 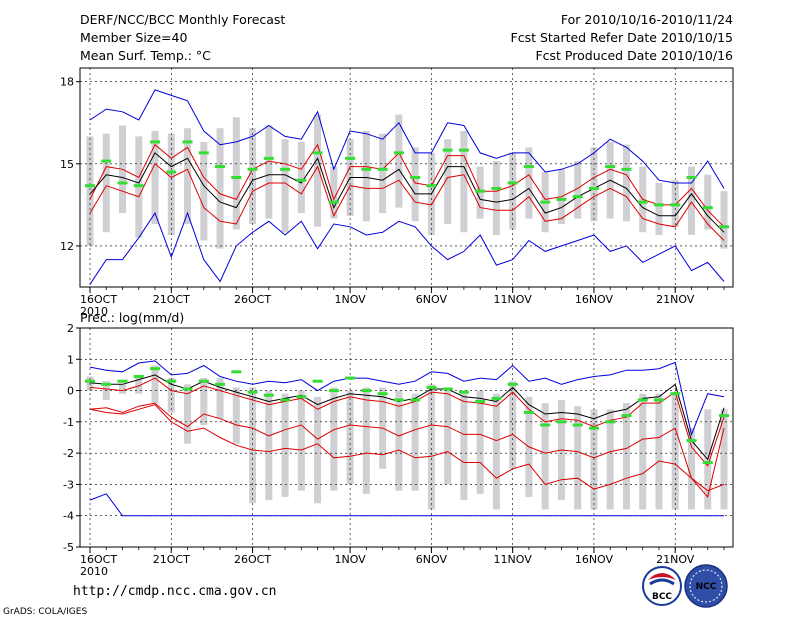 I want to click on temp-ytick-label: 15, so click(x=67, y=164).